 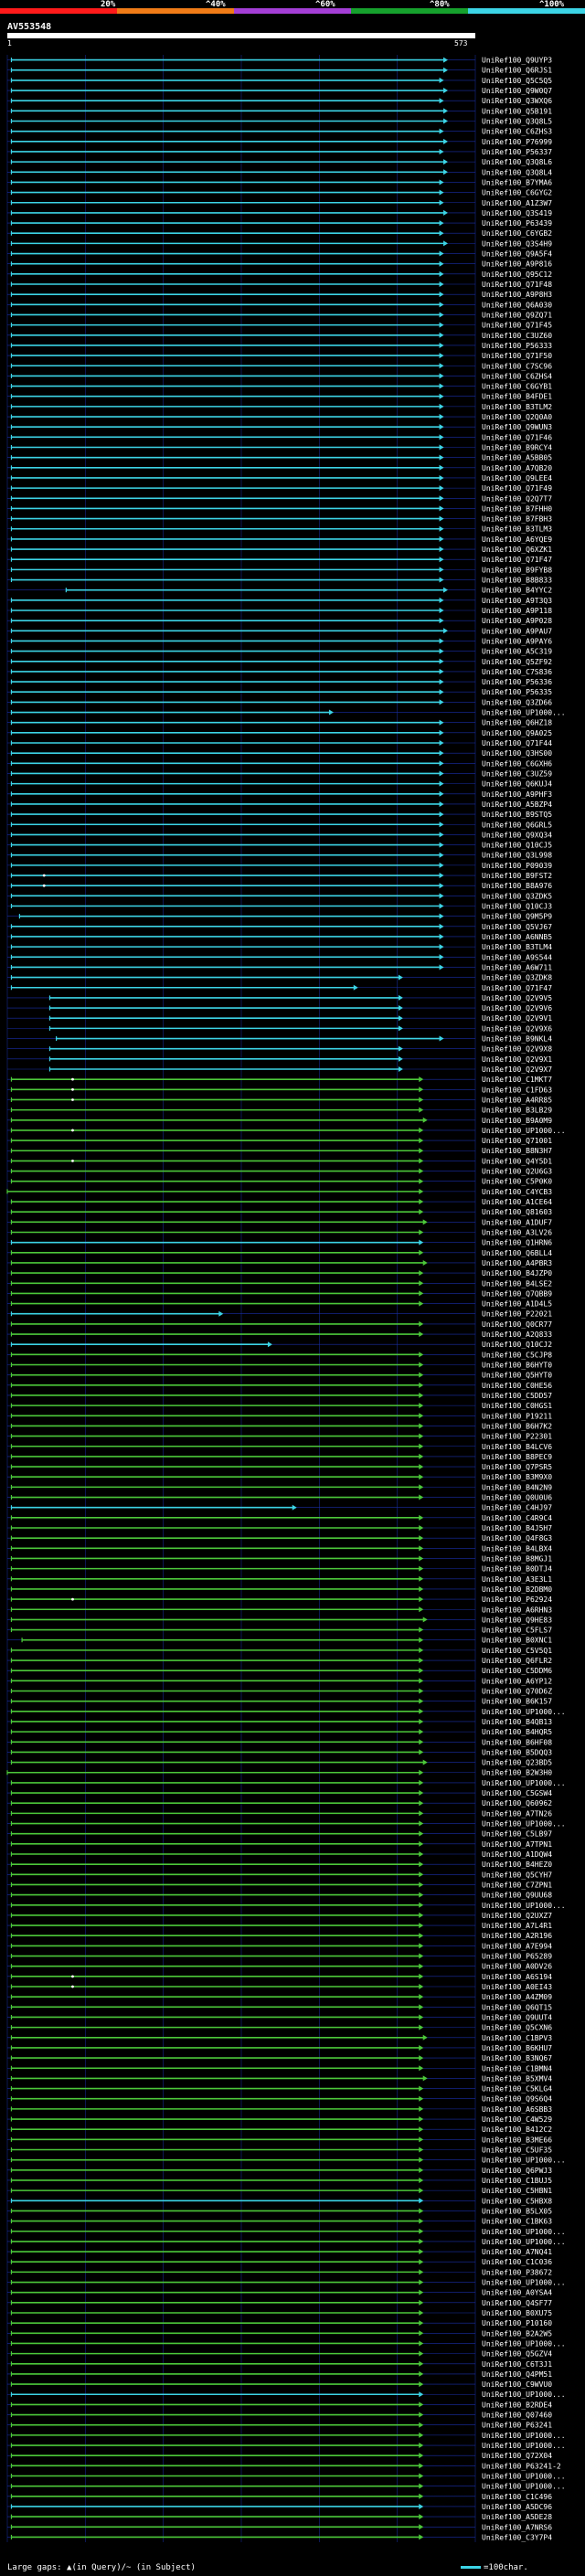 I want to click on hit-label-66: UniRef100_Q6HZ18, so click(x=517, y=723).